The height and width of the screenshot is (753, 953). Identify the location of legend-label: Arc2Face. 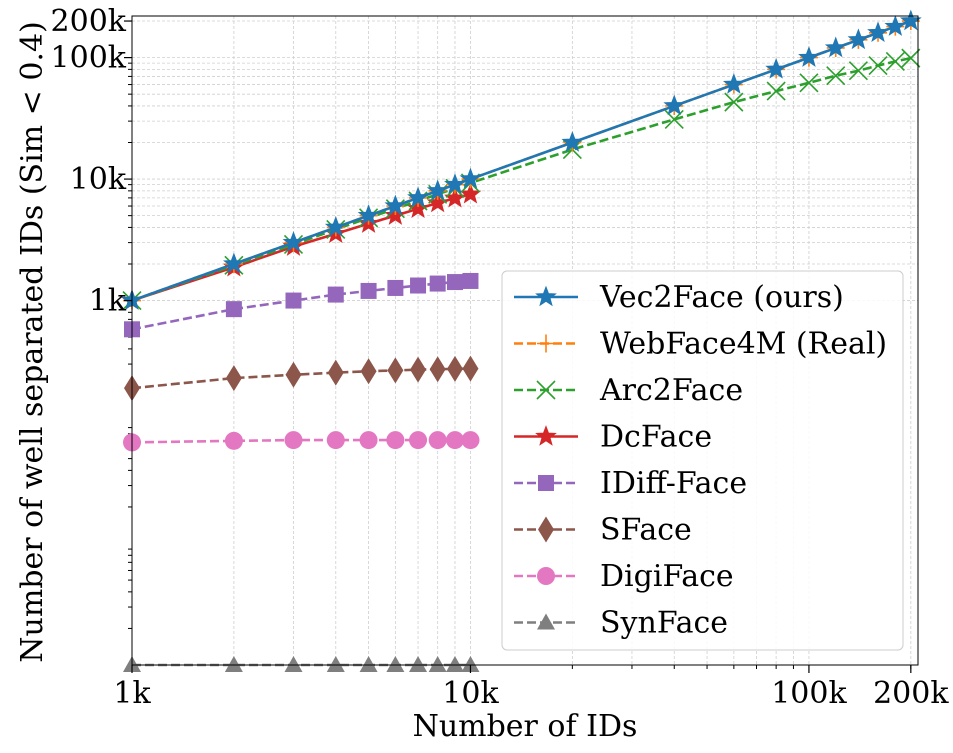
(671, 390).